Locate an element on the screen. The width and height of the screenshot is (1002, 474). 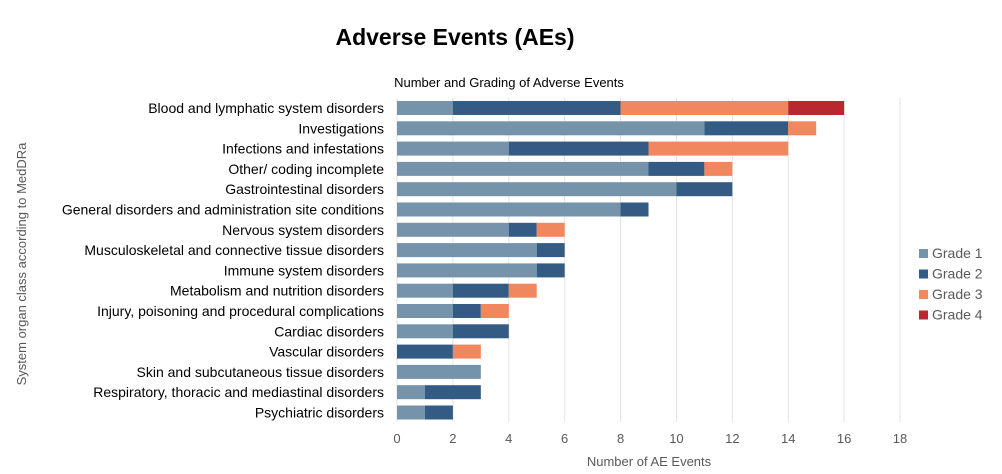
category-label: Infections and infestations is located at coordinates (303, 149).